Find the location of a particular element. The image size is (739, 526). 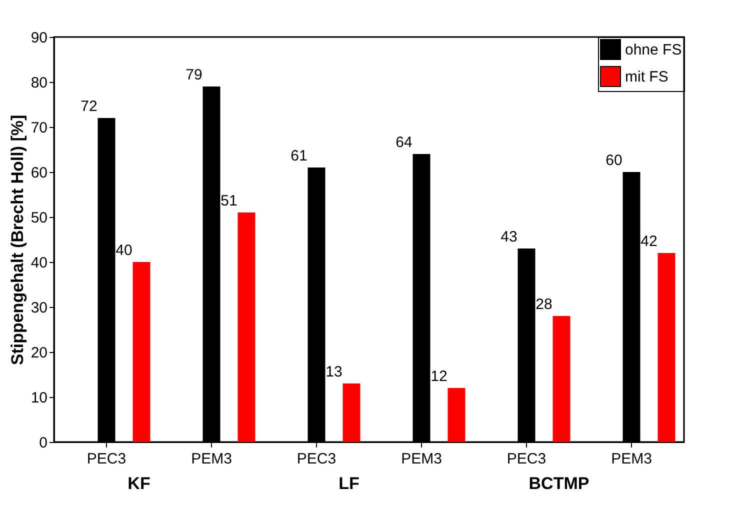

y-tick-label: 90 is located at coordinates (39, 38).